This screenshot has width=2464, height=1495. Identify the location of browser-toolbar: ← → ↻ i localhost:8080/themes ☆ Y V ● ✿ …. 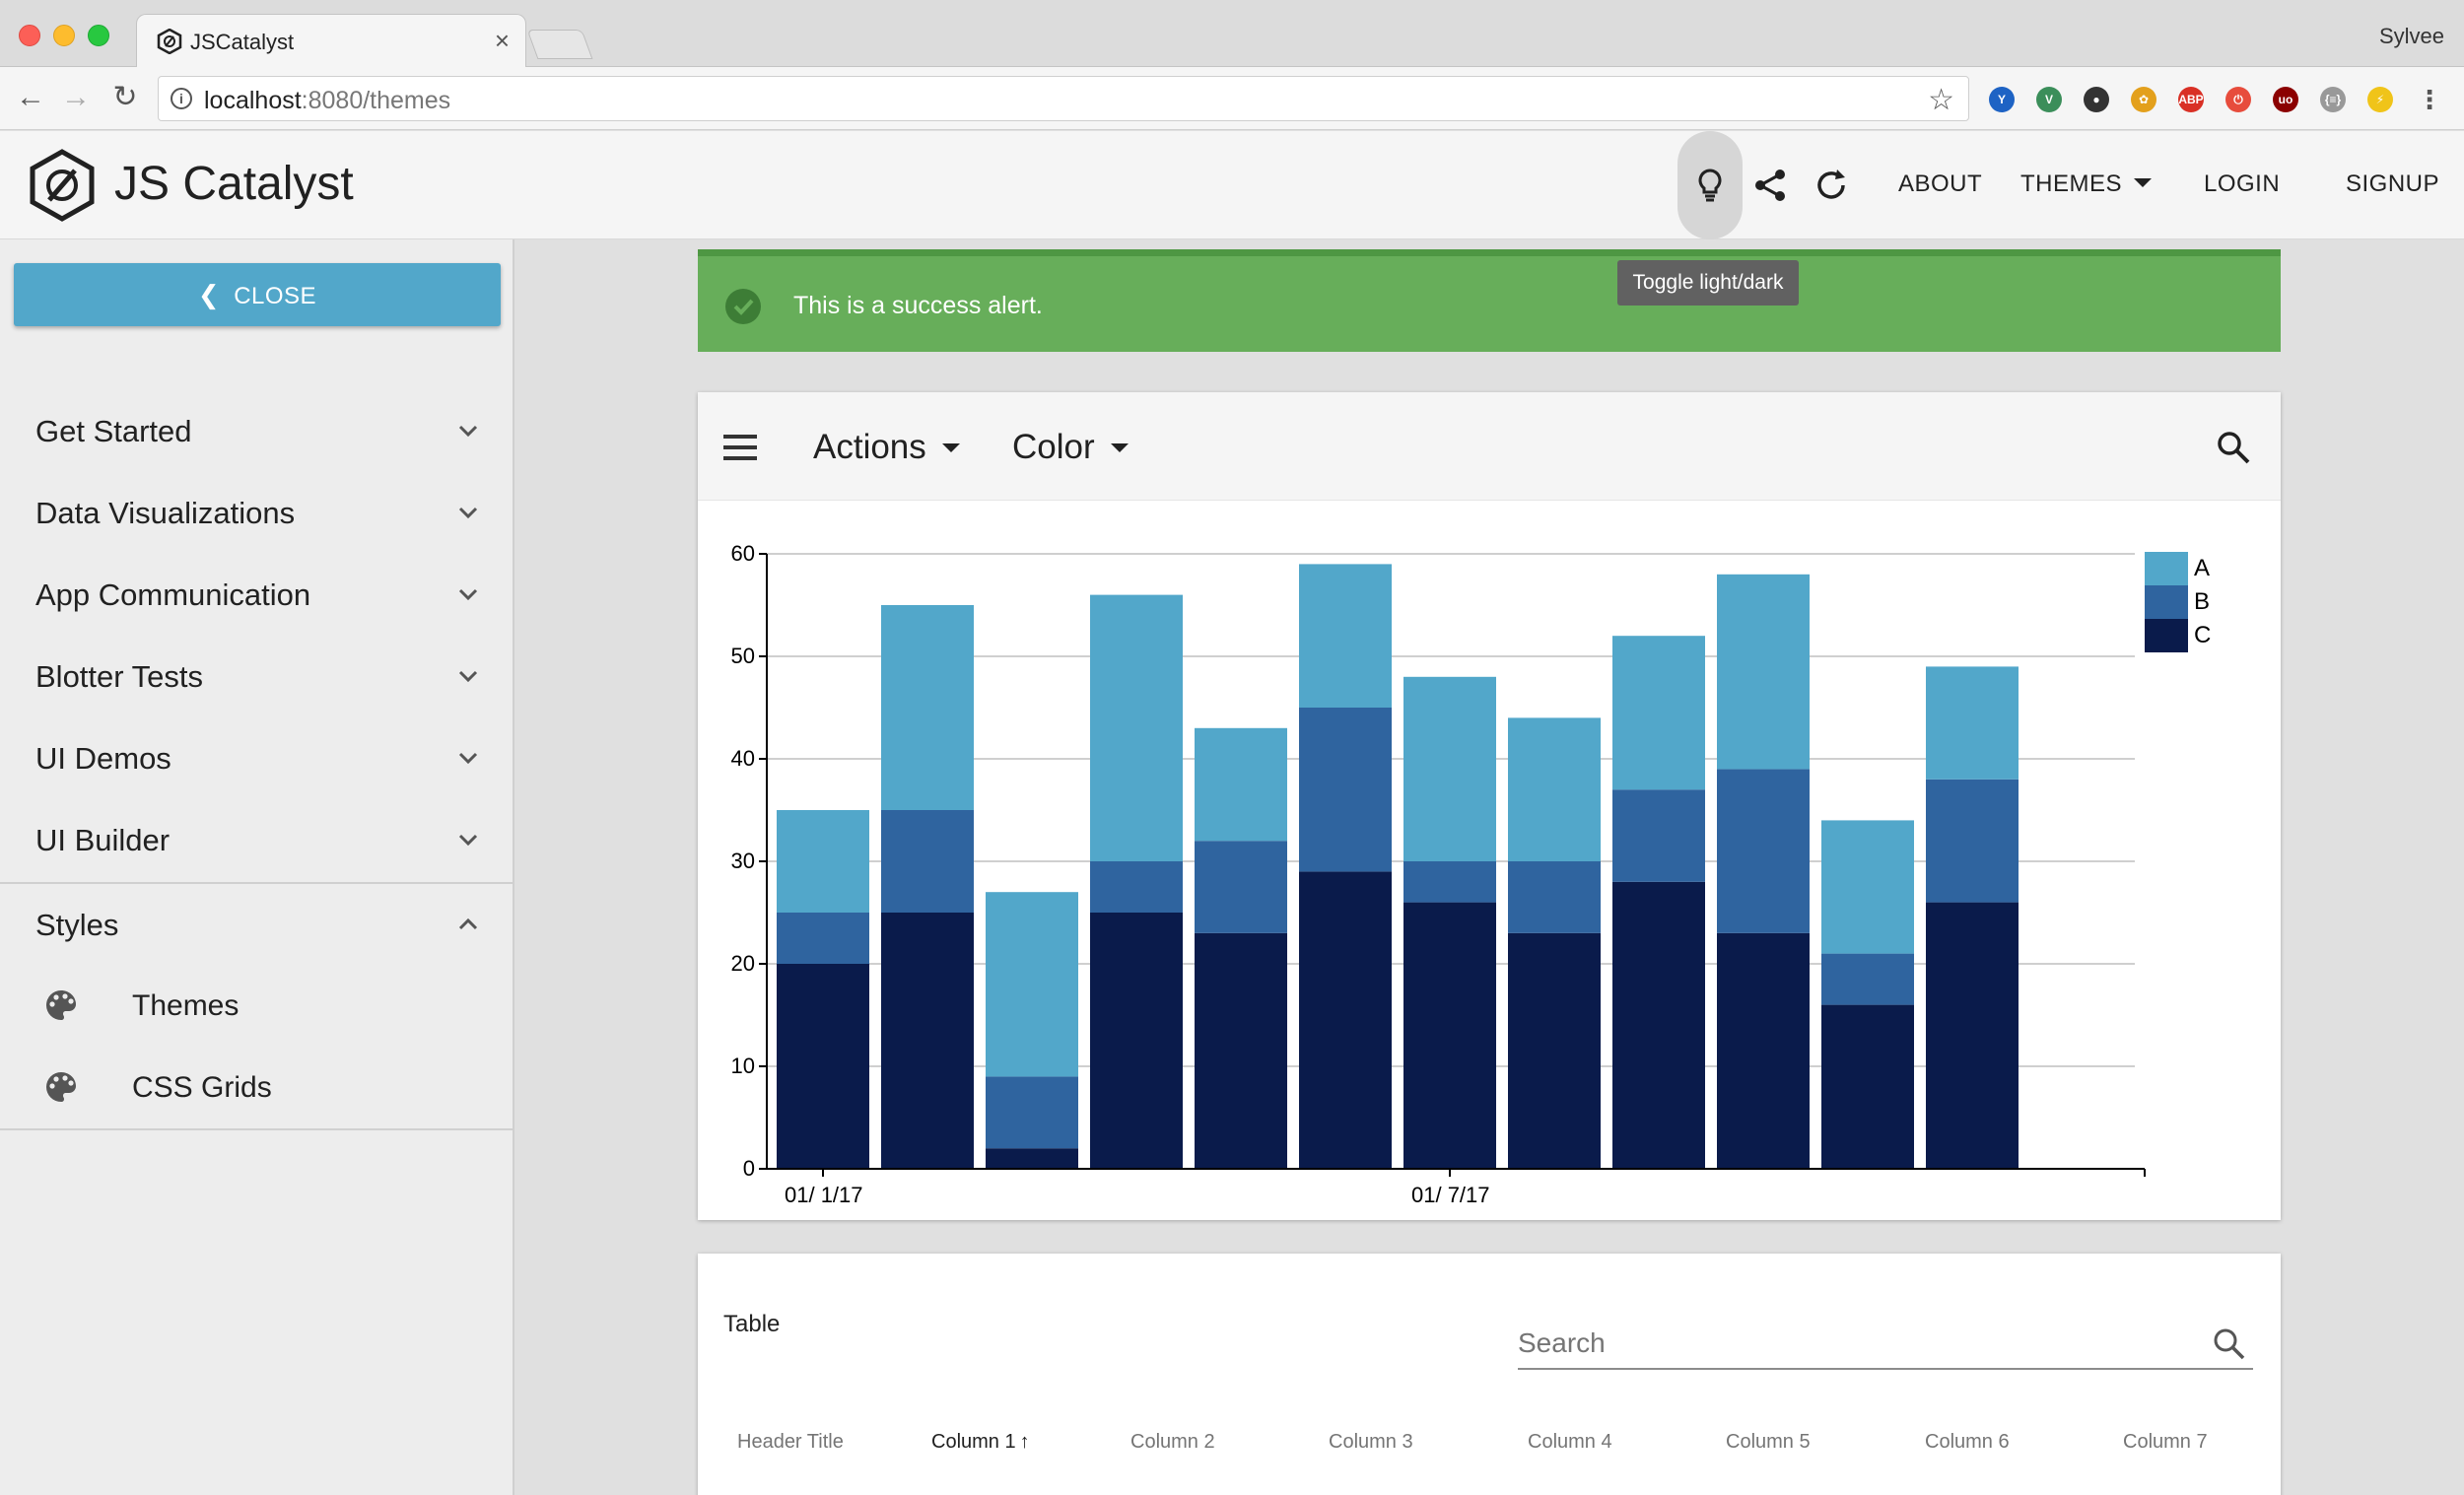
(1232, 98).